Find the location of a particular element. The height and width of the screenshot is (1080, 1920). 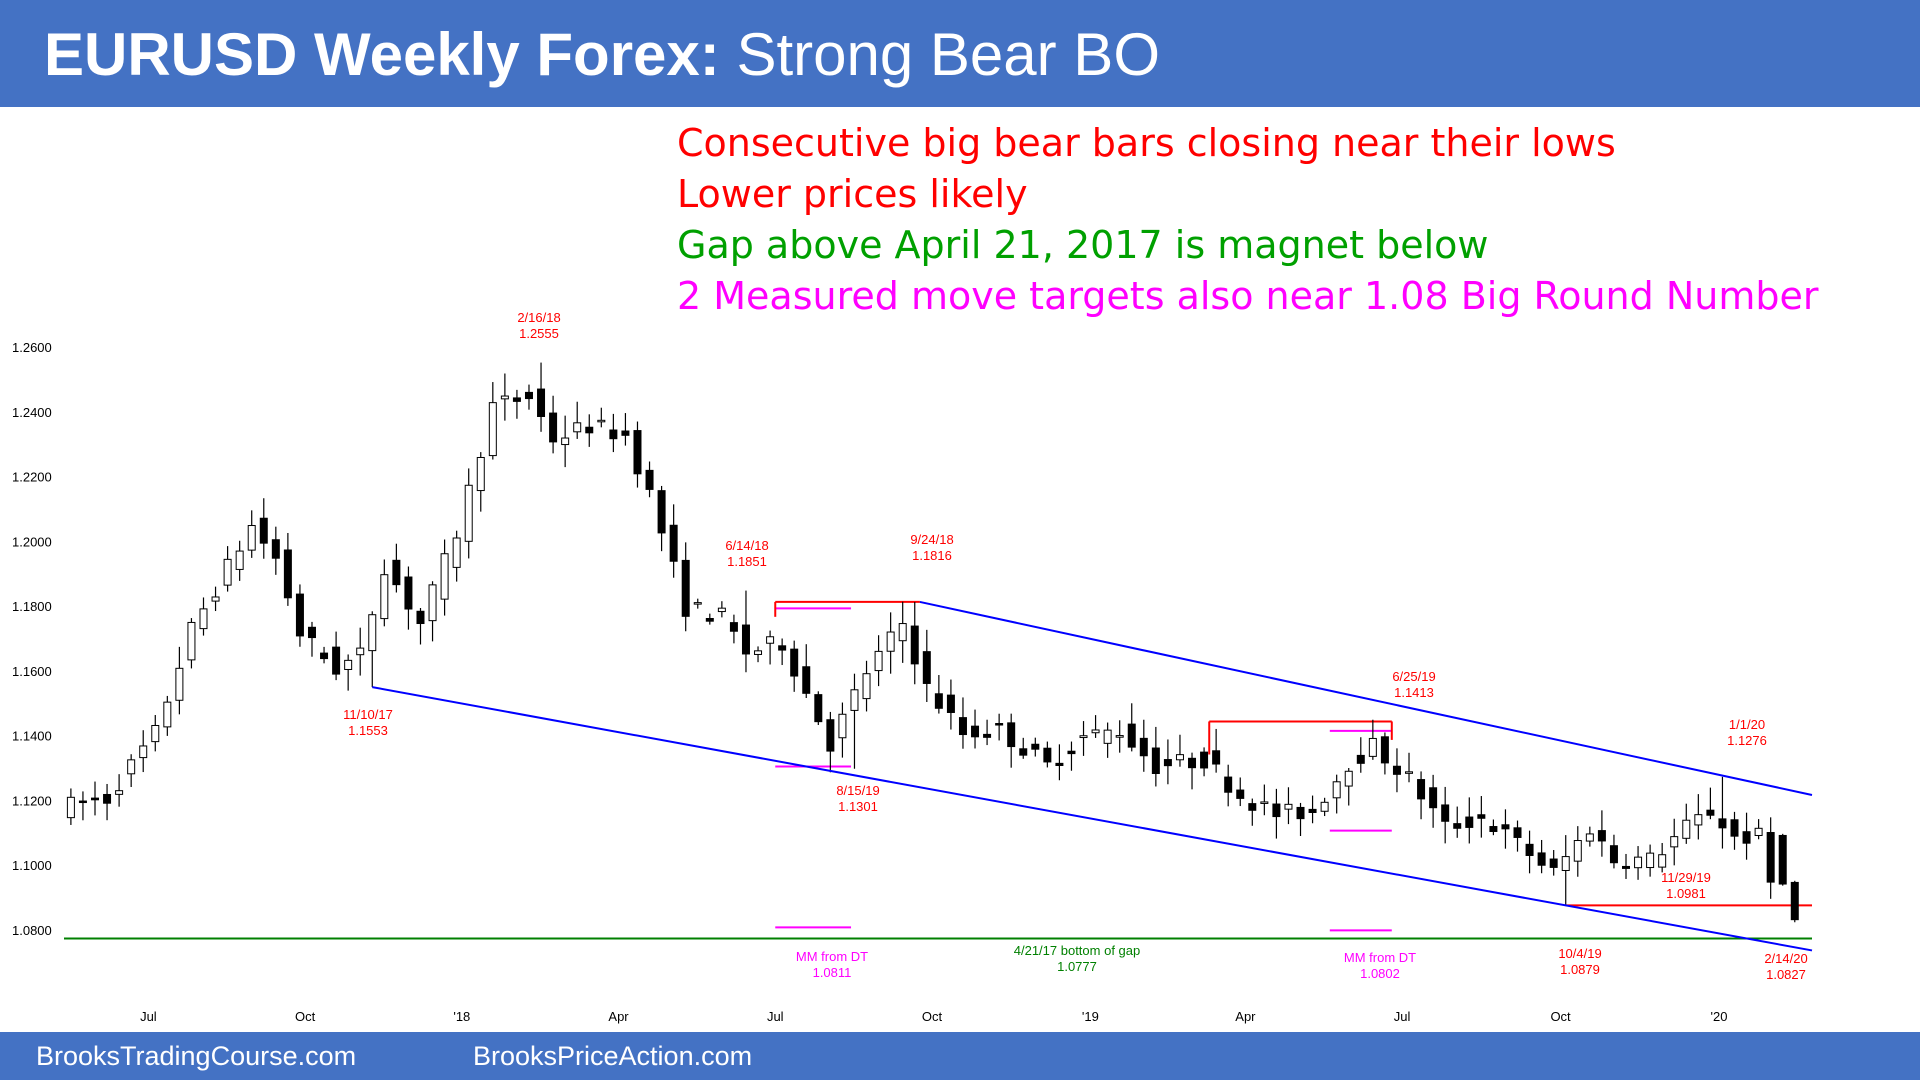

annotation-value: 1.1553 is located at coordinates (368, 730).